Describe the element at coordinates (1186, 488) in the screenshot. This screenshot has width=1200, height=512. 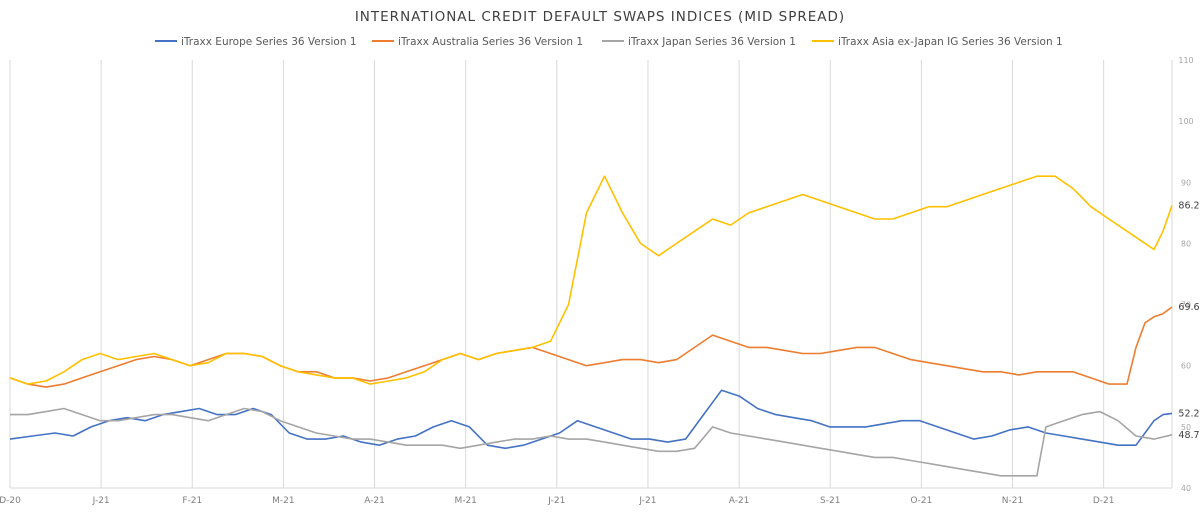
I see `y-tick-label: 40` at that location.